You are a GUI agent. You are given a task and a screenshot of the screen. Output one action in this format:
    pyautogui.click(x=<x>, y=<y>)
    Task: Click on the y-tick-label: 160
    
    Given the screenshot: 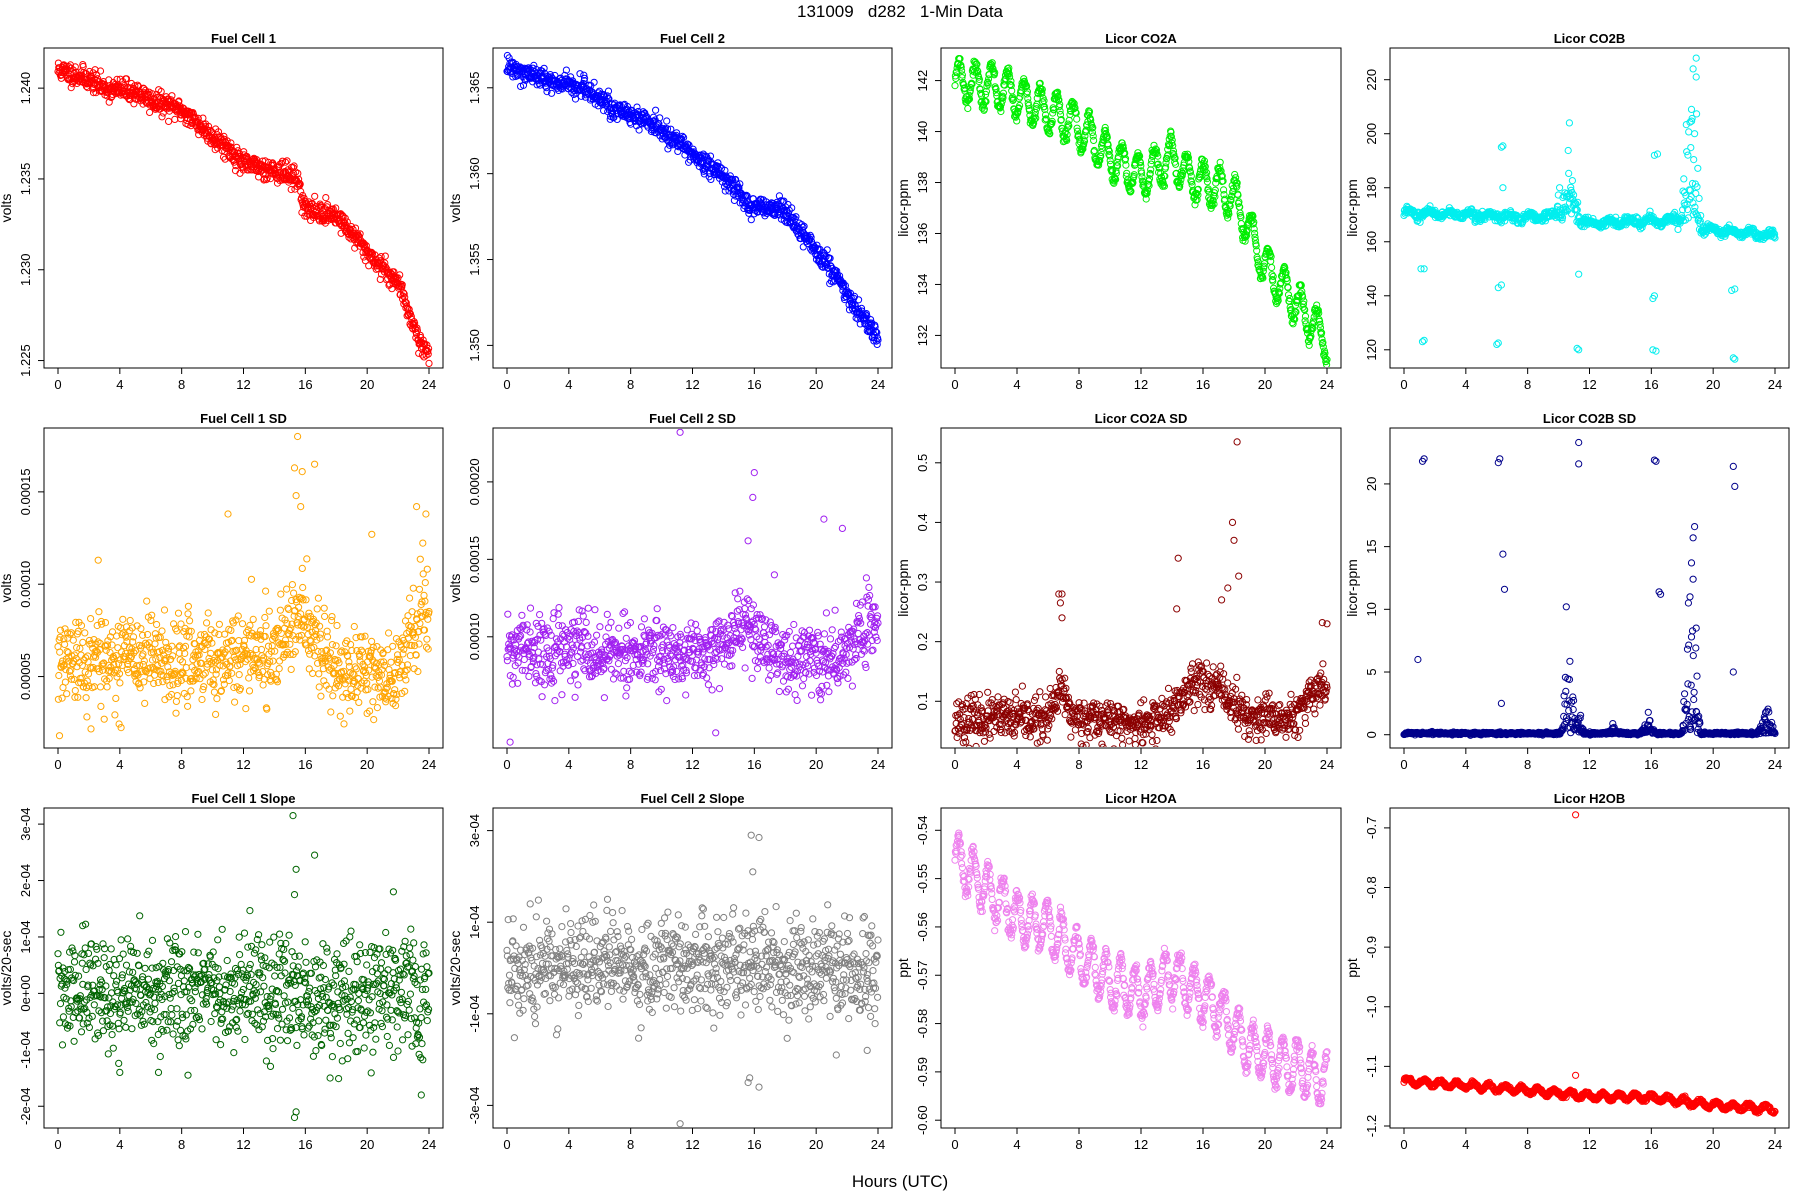 What is the action you would take?
    pyautogui.click(x=1371, y=242)
    